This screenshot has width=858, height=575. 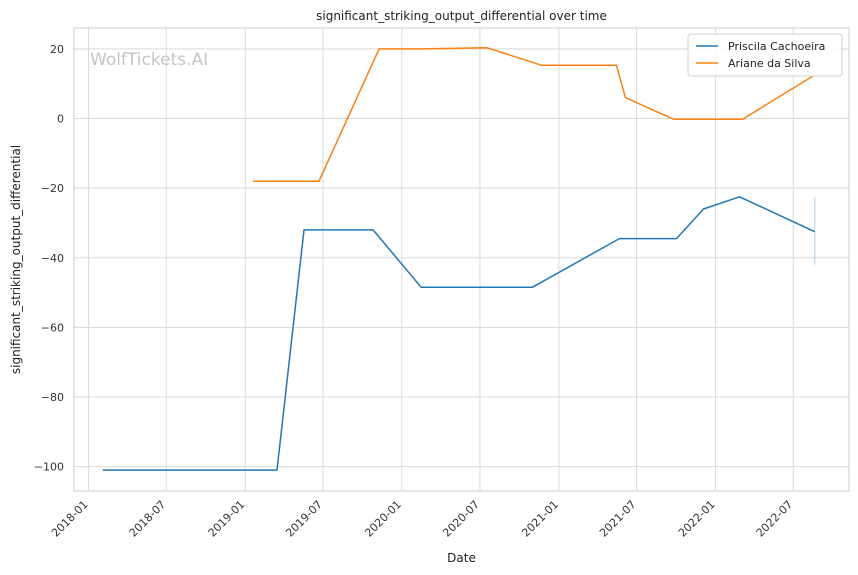 What do you see at coordinates (52, 397) in the screenshot?
I see `y-tick-label: −80` at bounding box center [52, 397].